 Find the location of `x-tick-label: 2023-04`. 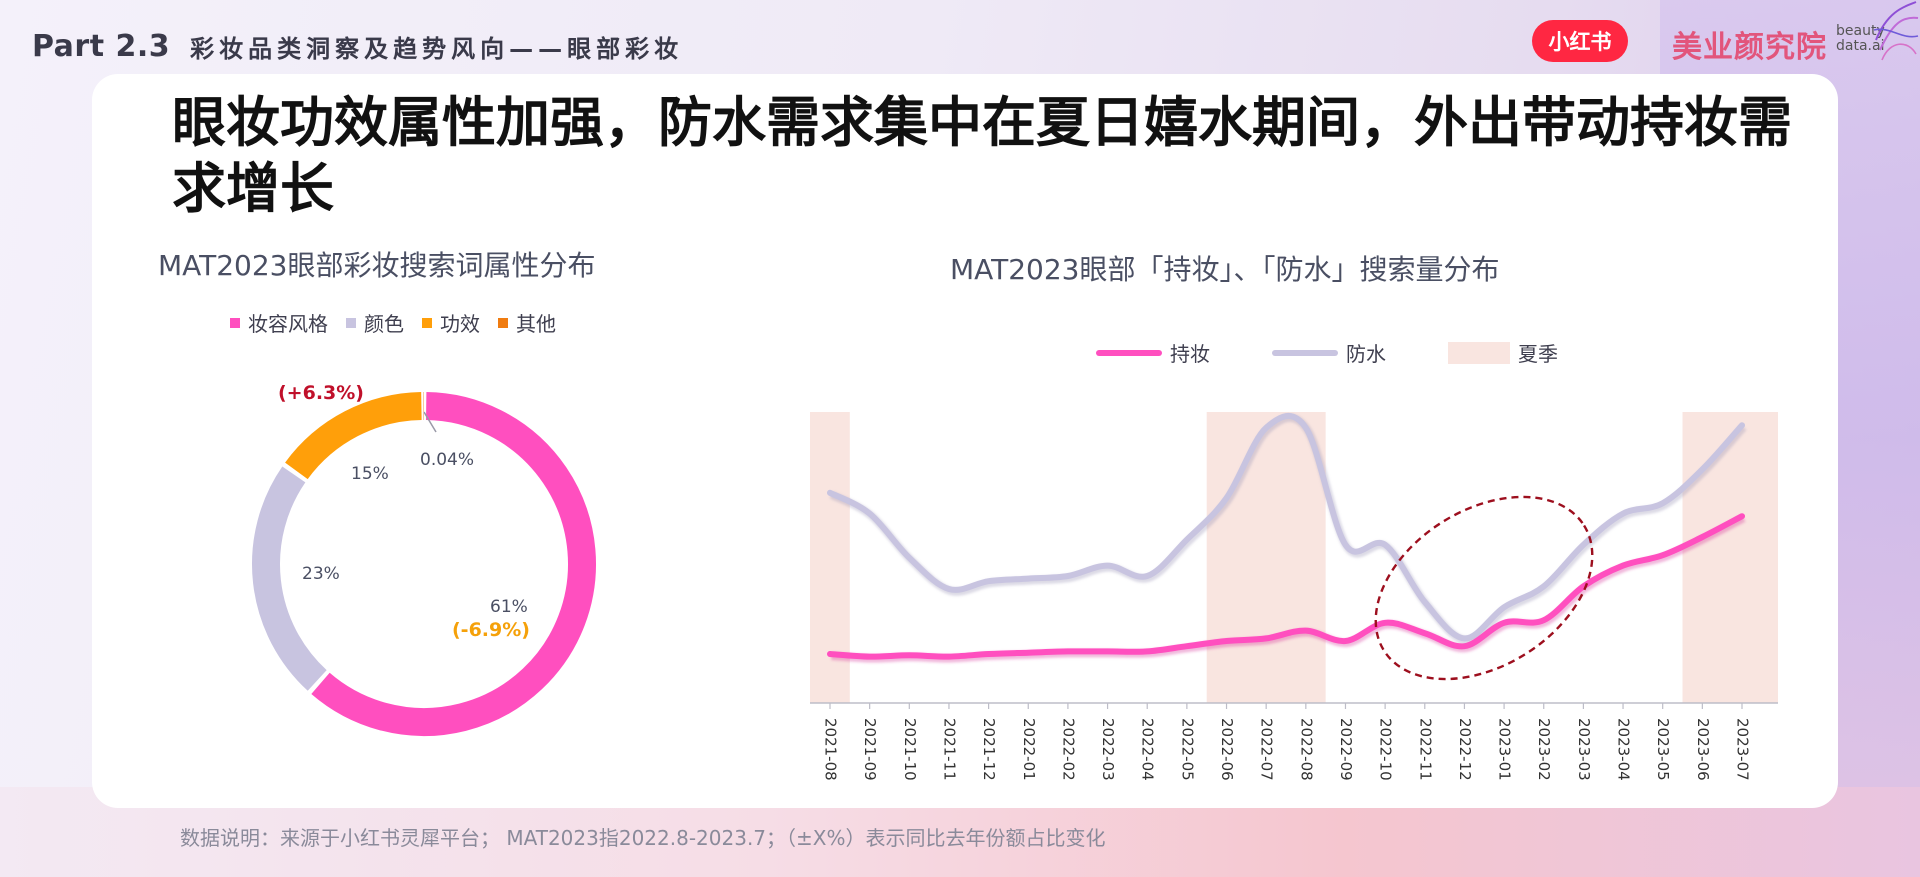

x-tick-label: 2023-04 is located at coordinates (1624, 749).